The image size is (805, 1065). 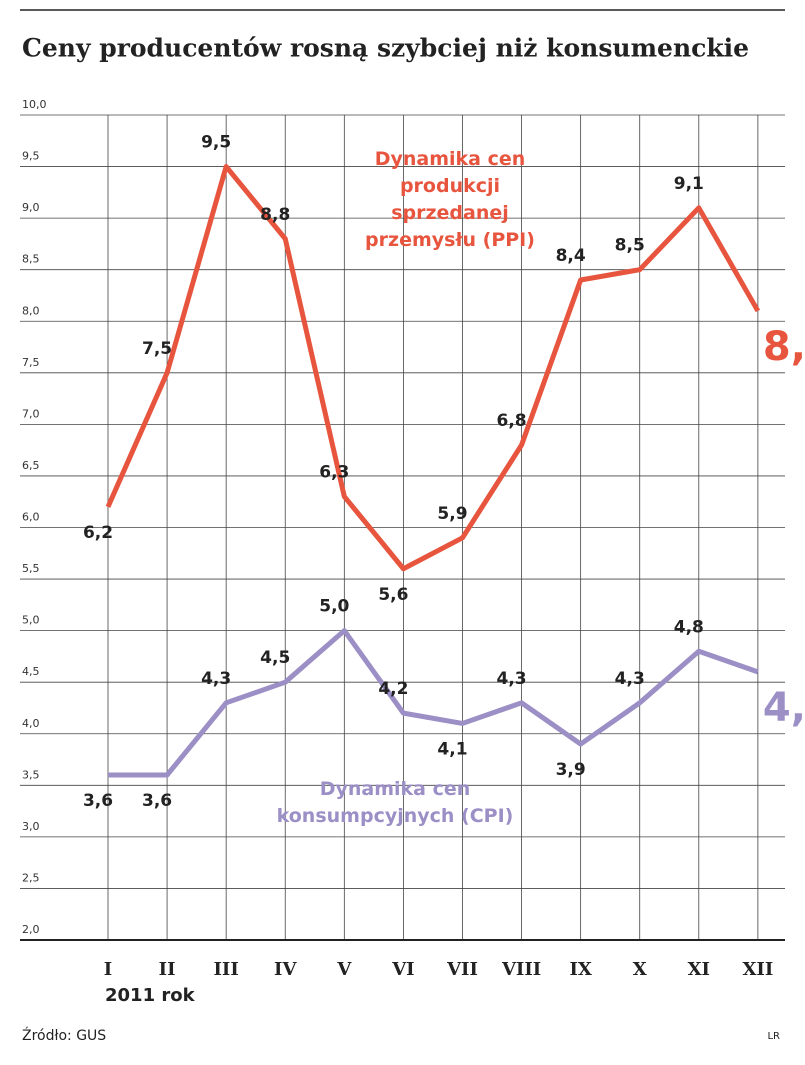 I want to click on value-label: 6,3, so click(x=334, y=473).